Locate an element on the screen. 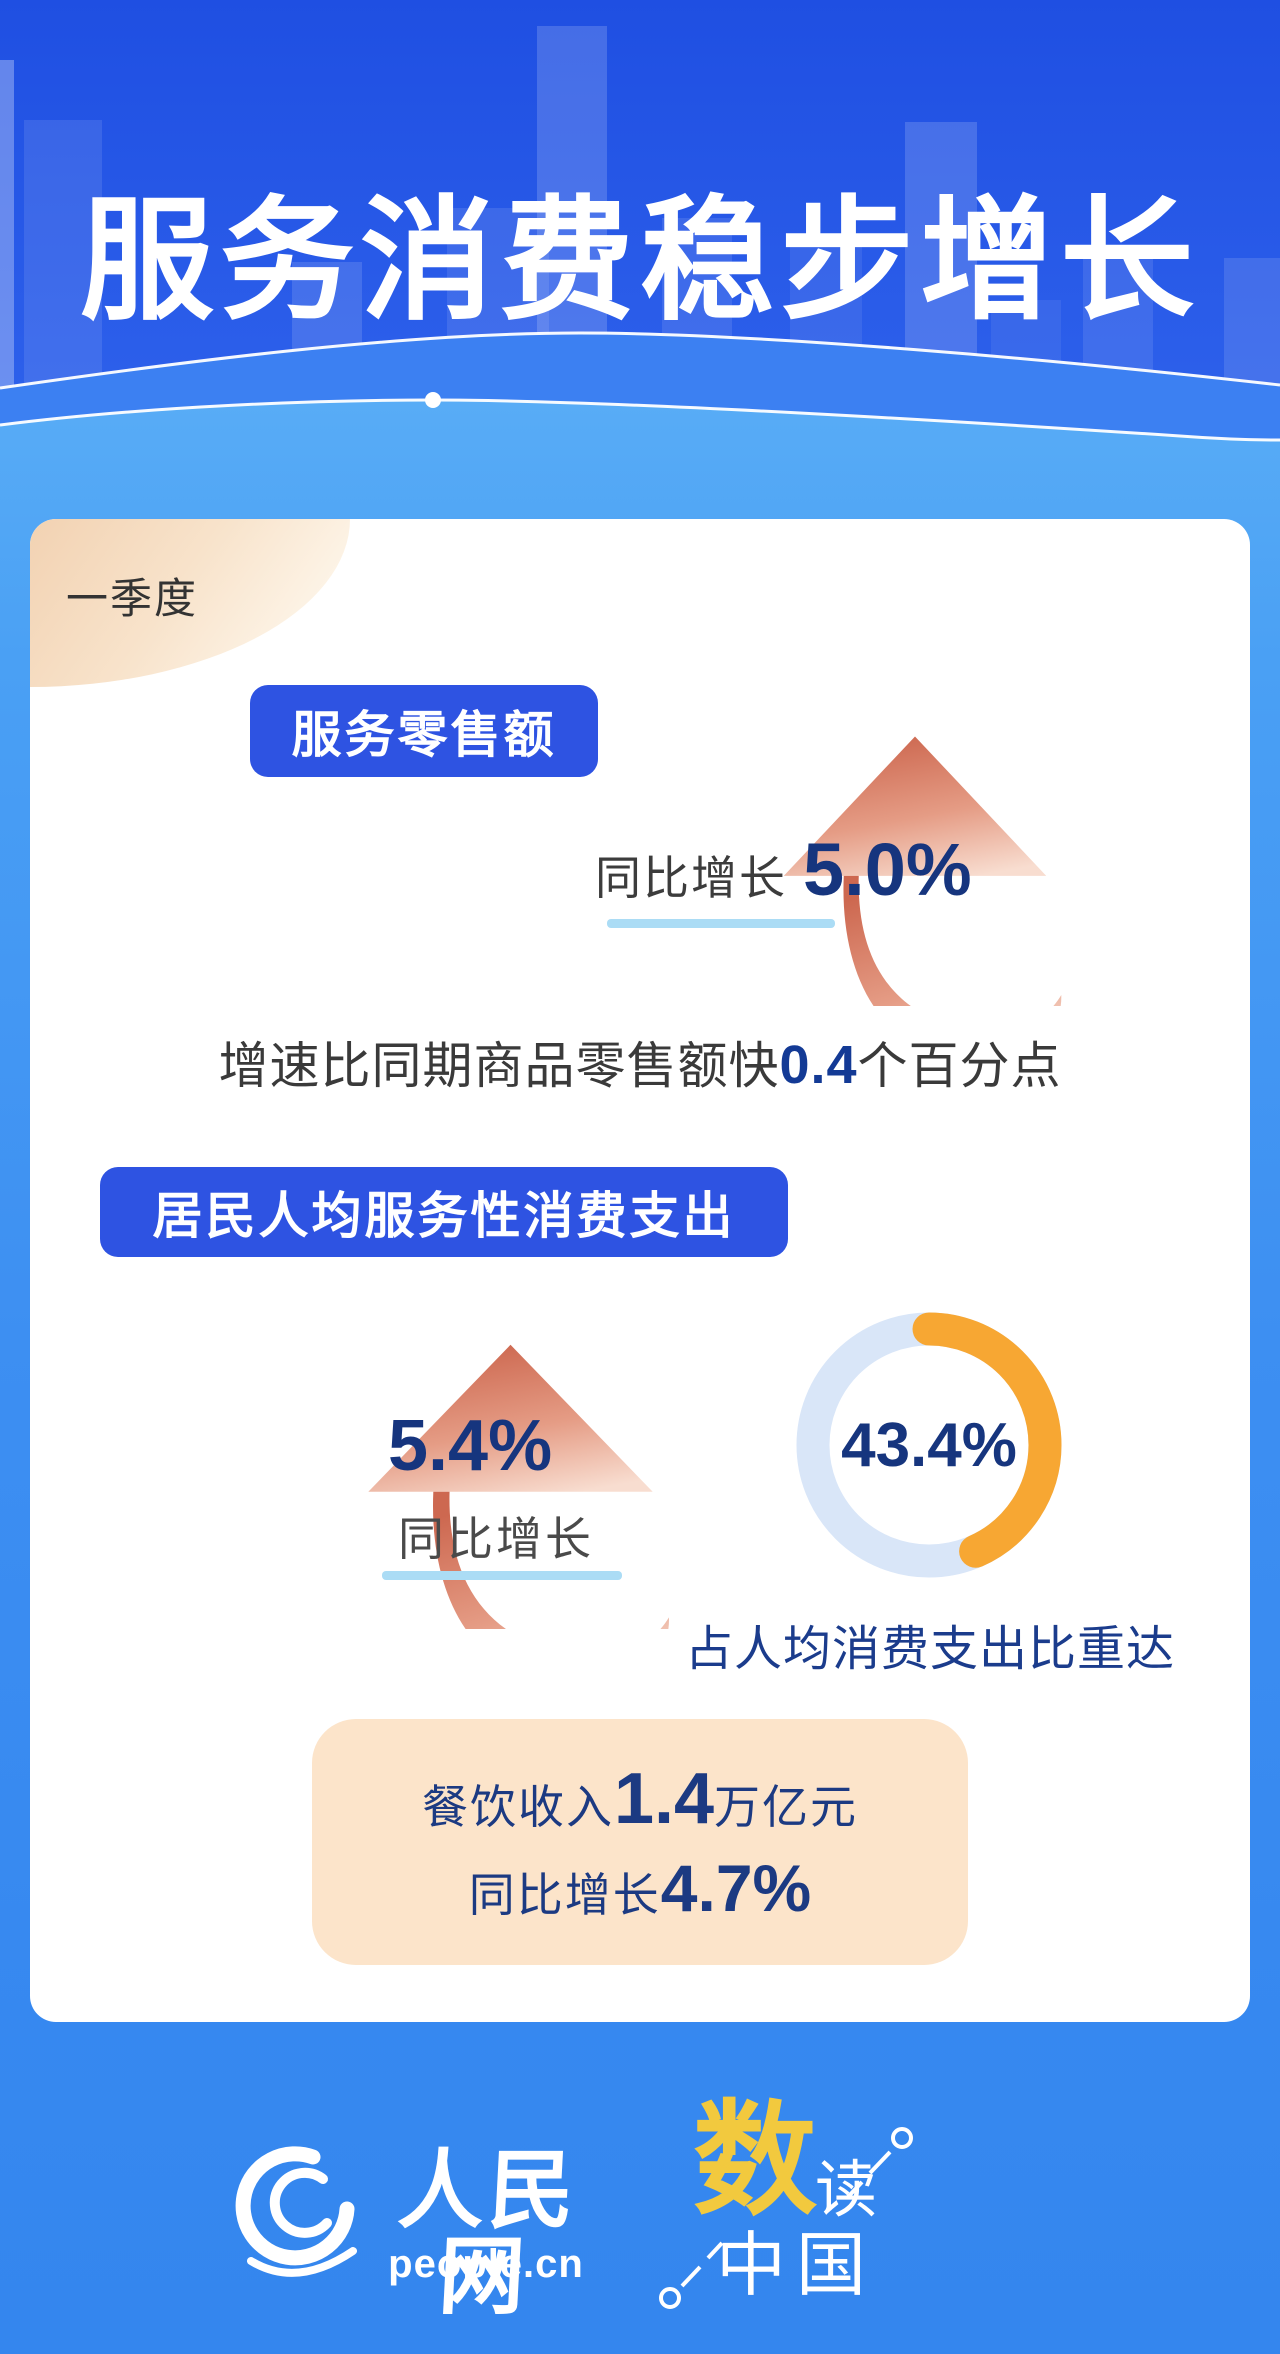 This screenshot has height=2354, width=1280. badge-service-retail: 服务零售额 is located at coordinates (424, 731).